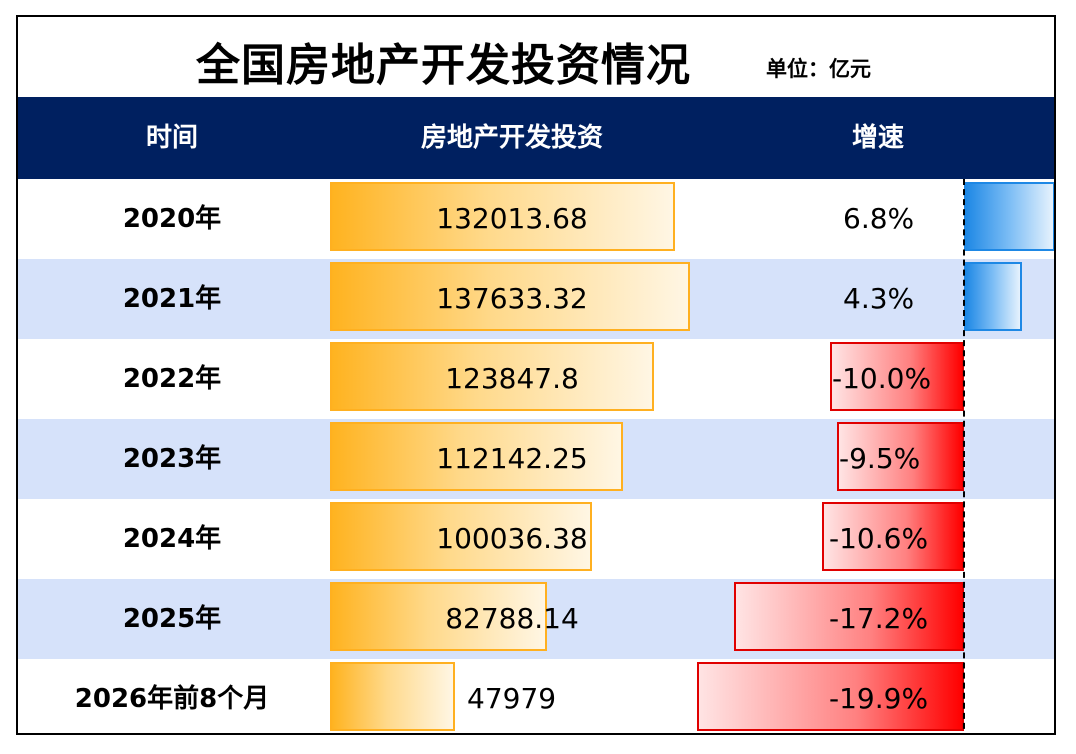  I want to click on row-time-label: 2020年, so click(172, 219).